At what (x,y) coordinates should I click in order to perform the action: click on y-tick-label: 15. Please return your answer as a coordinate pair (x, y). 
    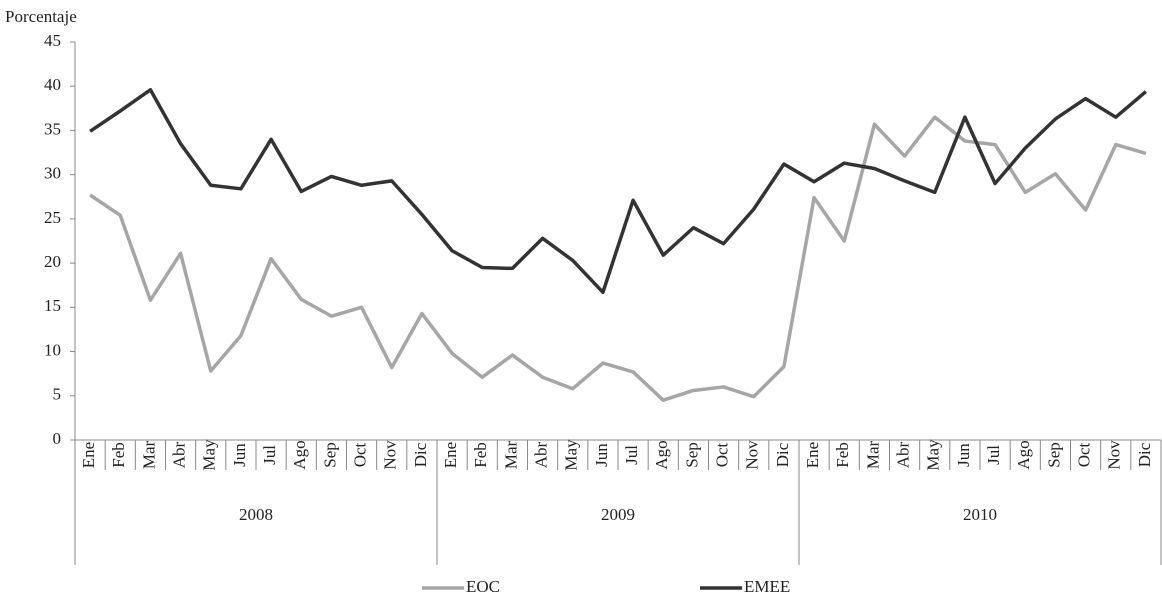
    Looking at the image, I should click on (52, 305).